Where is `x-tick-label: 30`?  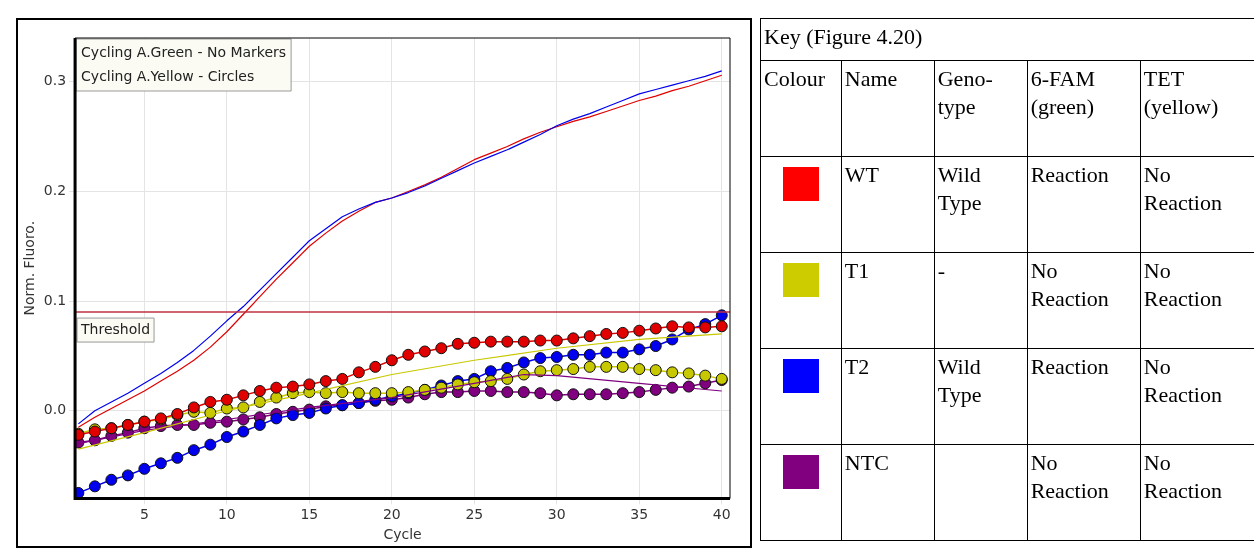 x-tick-label: 30 is located at coordinates (556, 514).